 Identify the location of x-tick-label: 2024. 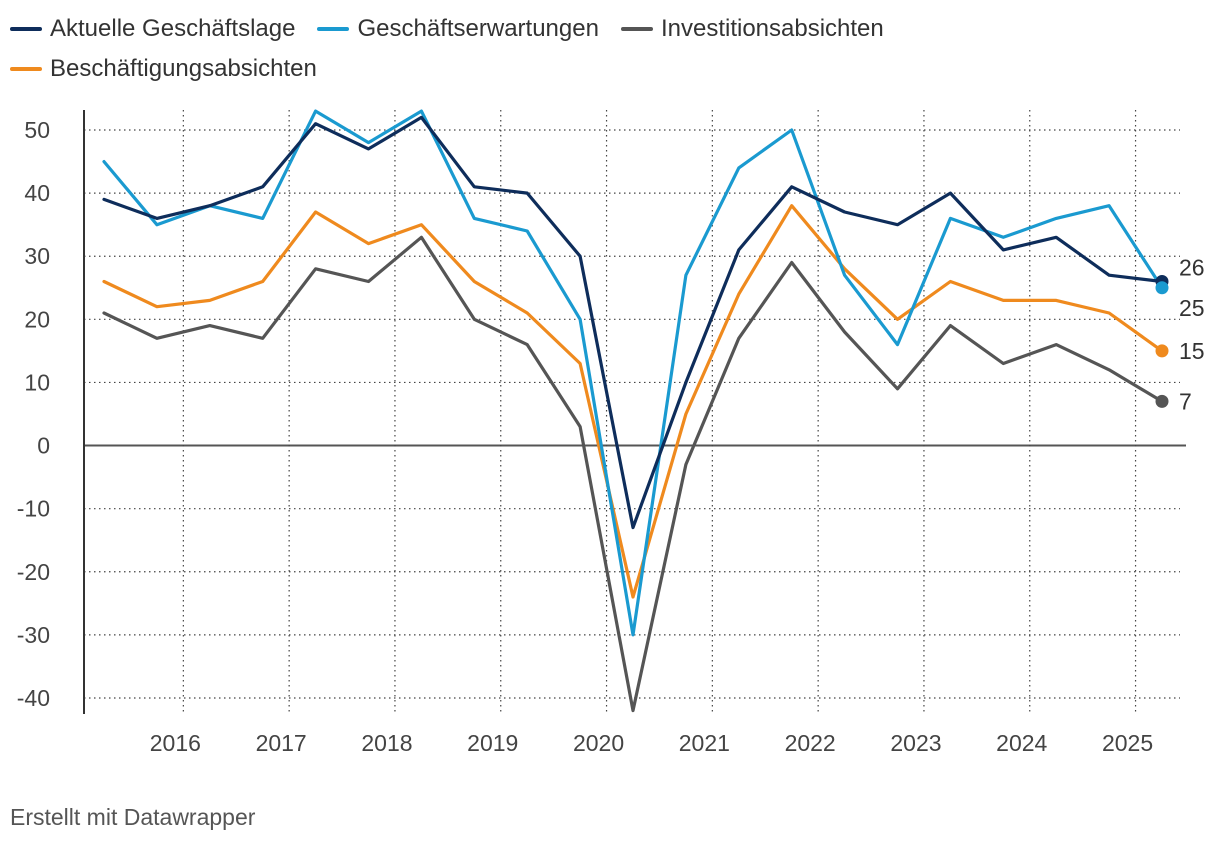
(1021, 743).